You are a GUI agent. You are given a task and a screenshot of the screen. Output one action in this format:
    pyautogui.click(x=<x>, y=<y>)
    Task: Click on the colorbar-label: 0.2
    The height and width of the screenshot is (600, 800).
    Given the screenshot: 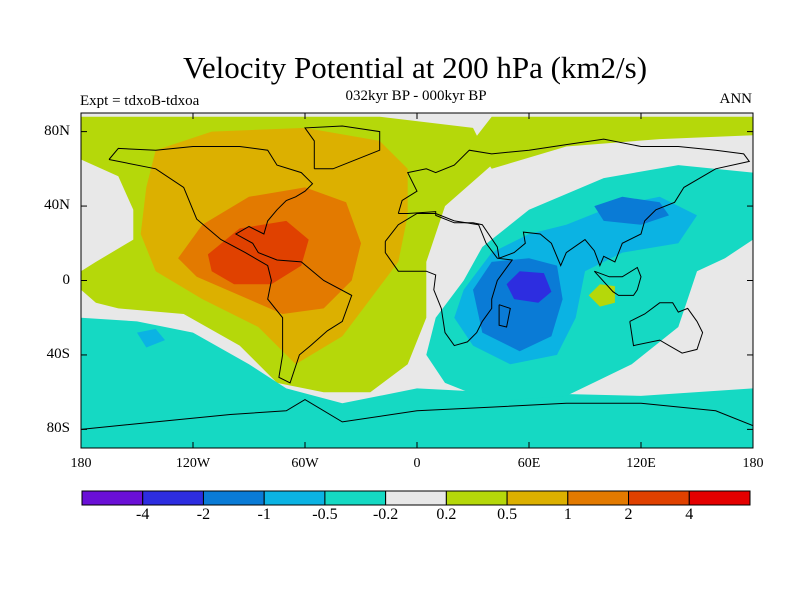 What is the action you would take?
    pyautogui.click(x=446, y=514)
    